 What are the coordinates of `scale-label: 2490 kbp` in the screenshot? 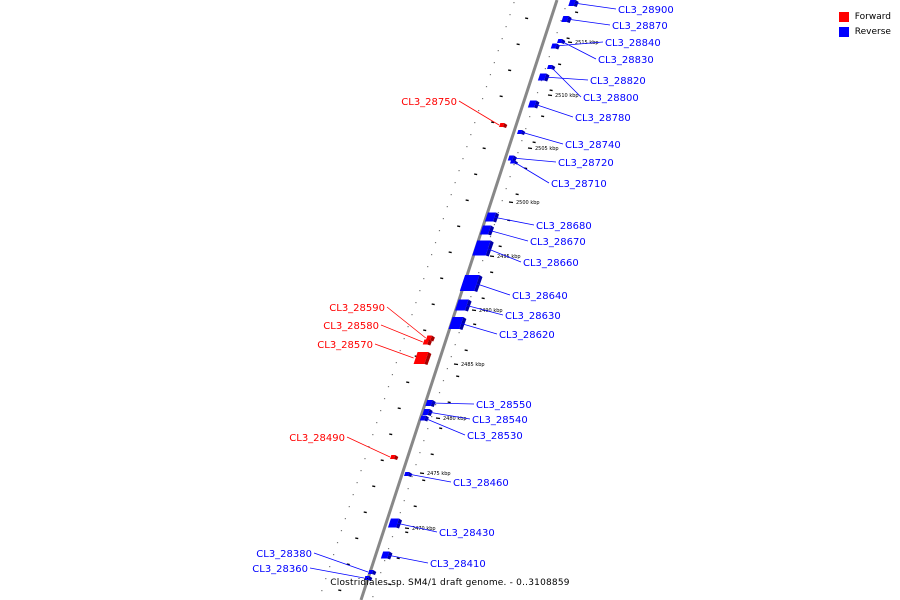 It's located at (491, 311).